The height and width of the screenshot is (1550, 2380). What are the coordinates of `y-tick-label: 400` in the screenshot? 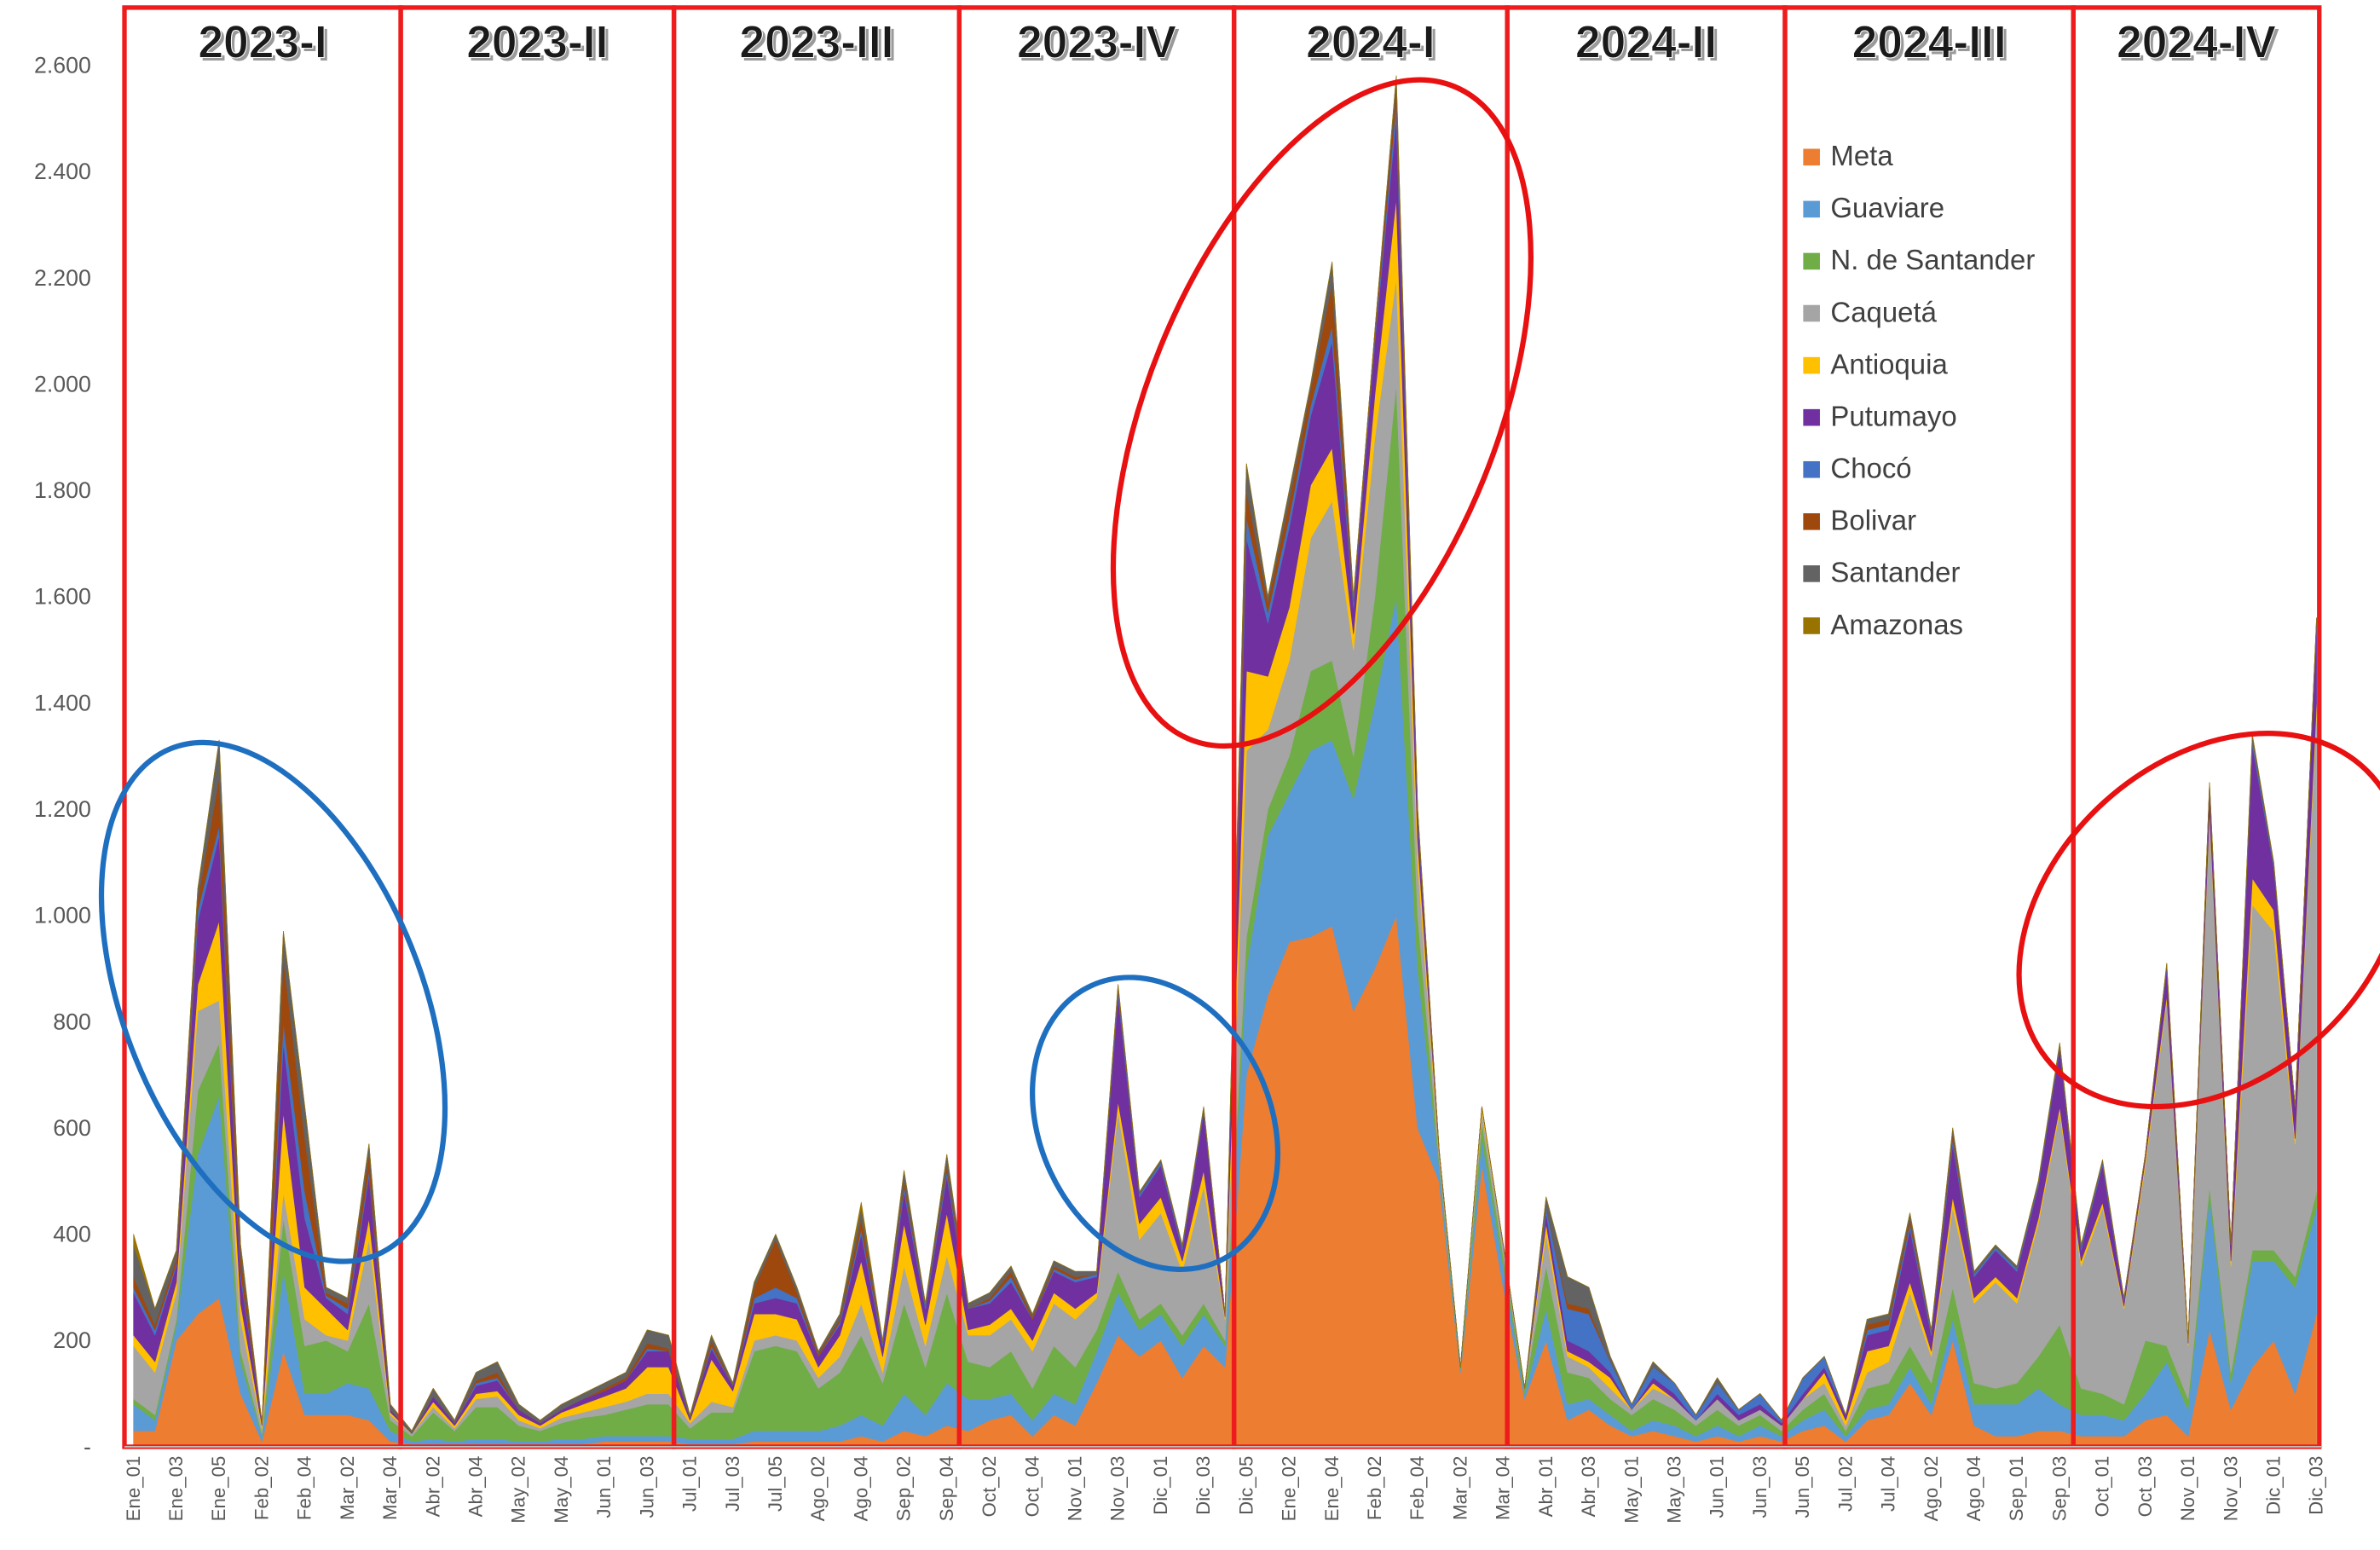 It's located at (72, 1234).